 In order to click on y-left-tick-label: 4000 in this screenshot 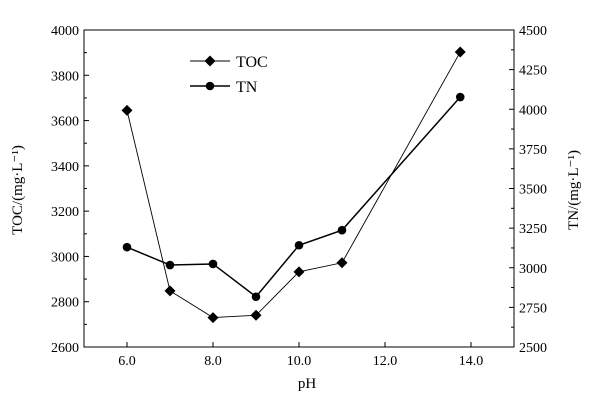, I will do `click(65, 31)`.